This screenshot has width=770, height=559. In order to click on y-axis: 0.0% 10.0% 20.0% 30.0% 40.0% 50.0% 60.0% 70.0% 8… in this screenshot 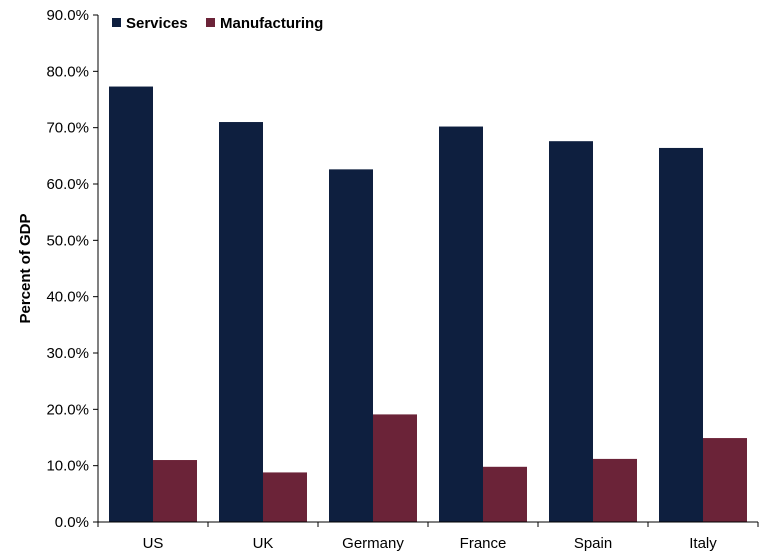, I will do `click(72, 269)`.